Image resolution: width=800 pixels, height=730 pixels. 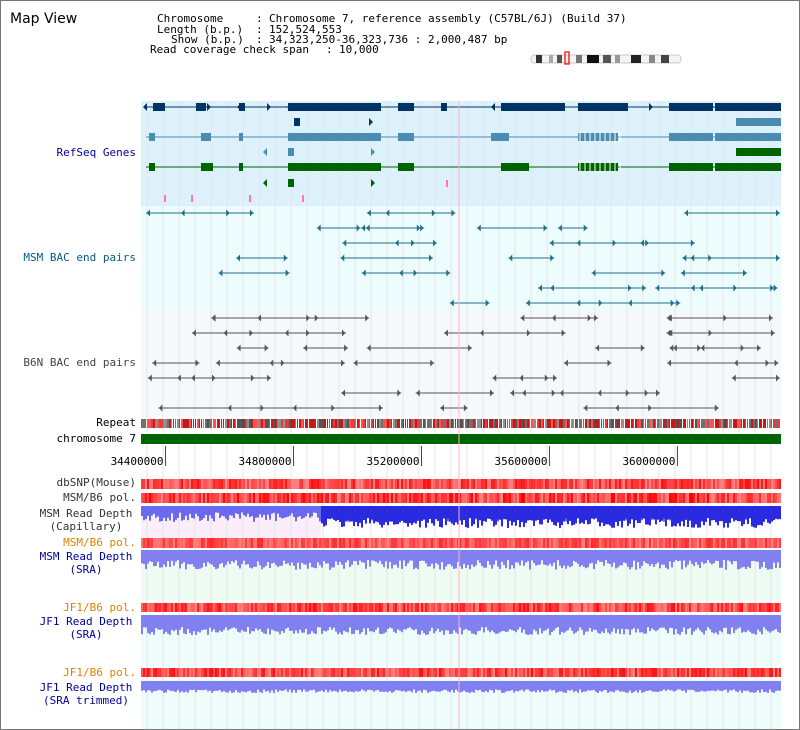 What do you see at coordinates (462, 152) in the screenshot?
I see `refseq-genes-track` at bounding box center [462, 152].